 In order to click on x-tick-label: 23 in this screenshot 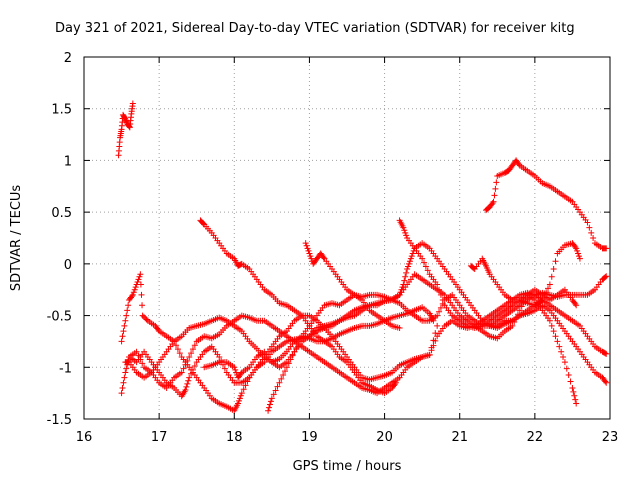, I will do `click(610, 437)`.